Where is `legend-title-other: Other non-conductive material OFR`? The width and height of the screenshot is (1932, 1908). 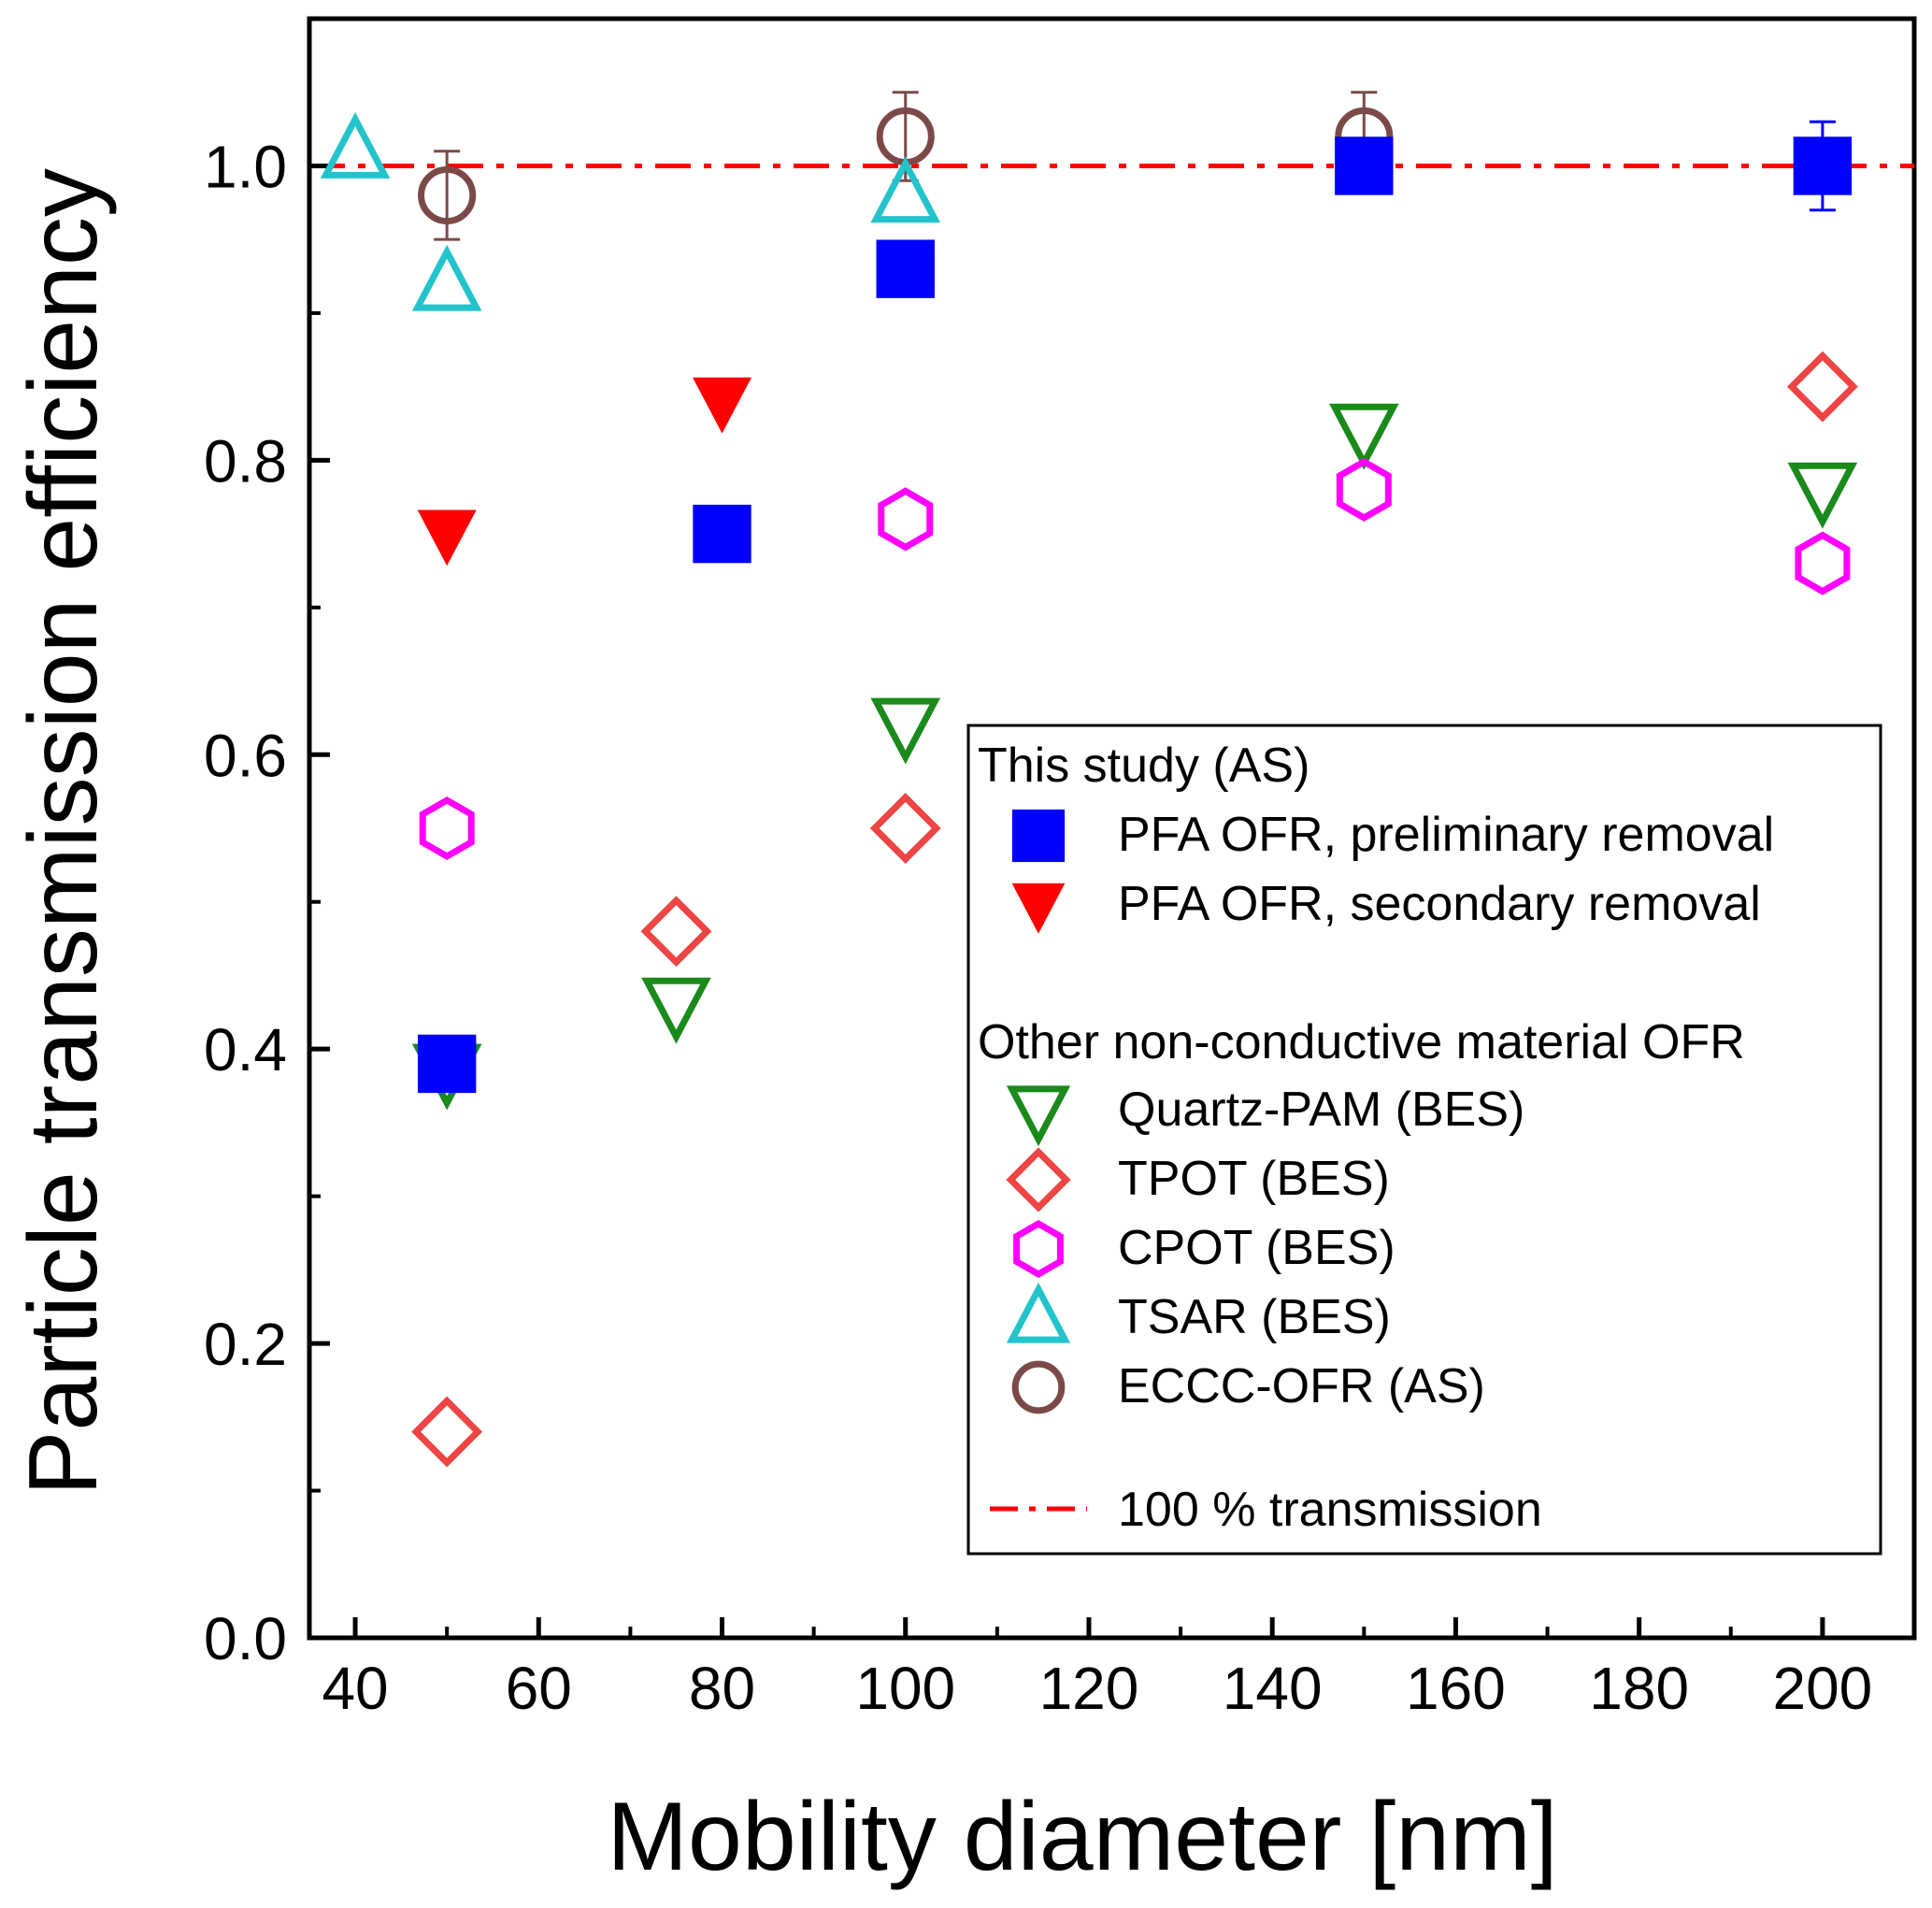
legend-title-other: Other non-conductive material OFR is located at coordinates (1361, 1042).